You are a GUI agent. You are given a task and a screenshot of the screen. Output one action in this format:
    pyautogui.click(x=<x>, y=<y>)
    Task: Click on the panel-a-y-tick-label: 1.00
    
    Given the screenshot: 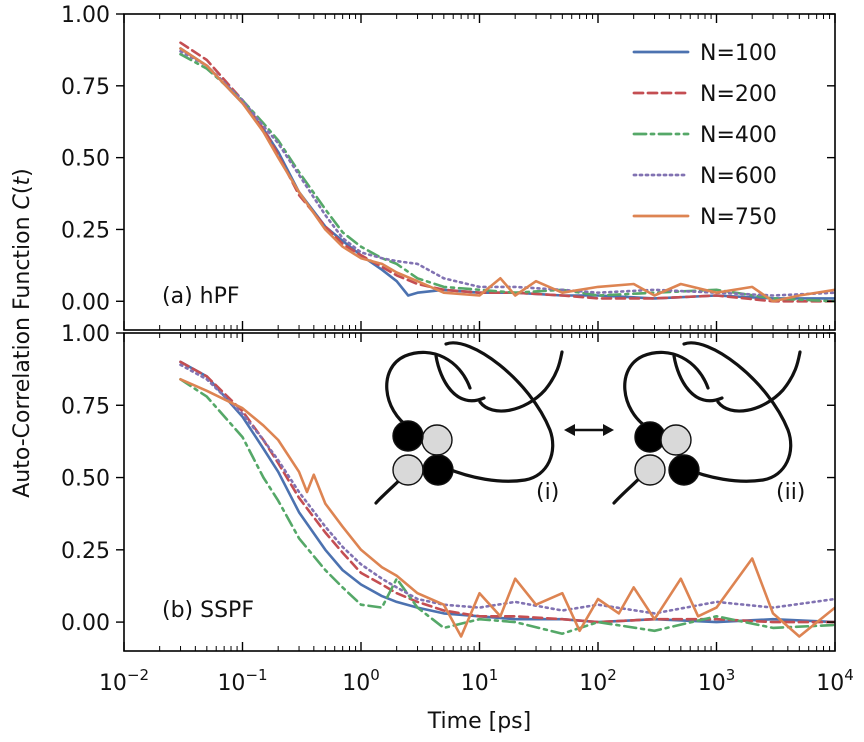 What is the action you would take?
    pyautogui.click(x=85, y=15)
    